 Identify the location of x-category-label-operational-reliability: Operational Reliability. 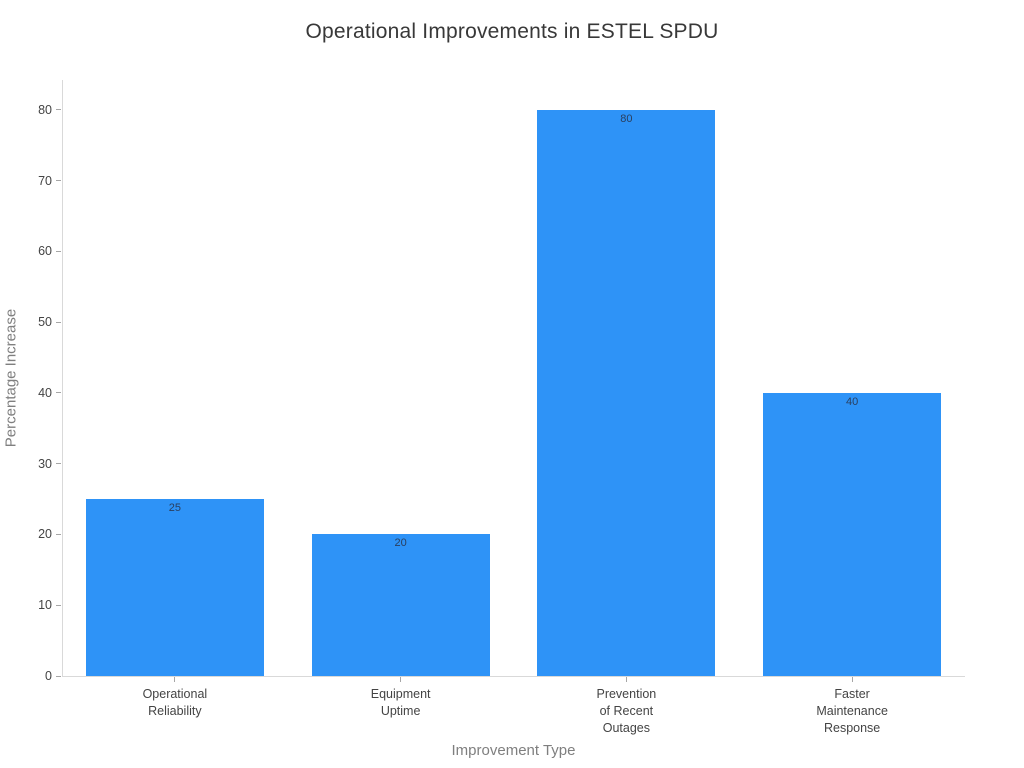
(175, 702).